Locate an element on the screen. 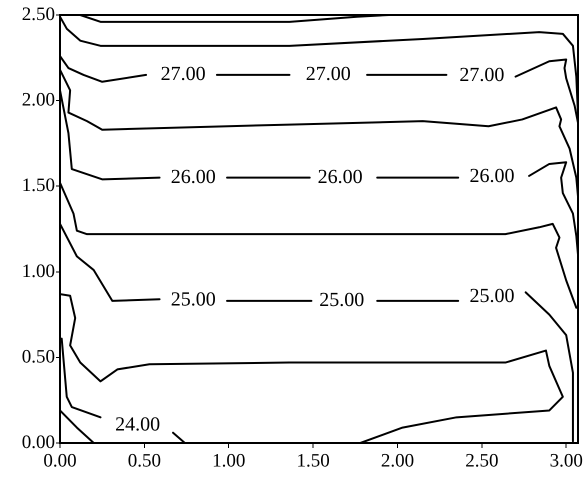 The width and height of the screenshot is (586, 480). x-tick-label: 1.50 is located at coordinates (313, 461).